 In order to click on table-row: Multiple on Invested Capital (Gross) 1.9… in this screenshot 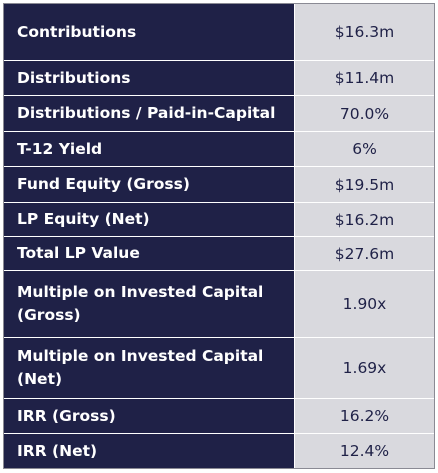, I will do `click(219, 304)`.